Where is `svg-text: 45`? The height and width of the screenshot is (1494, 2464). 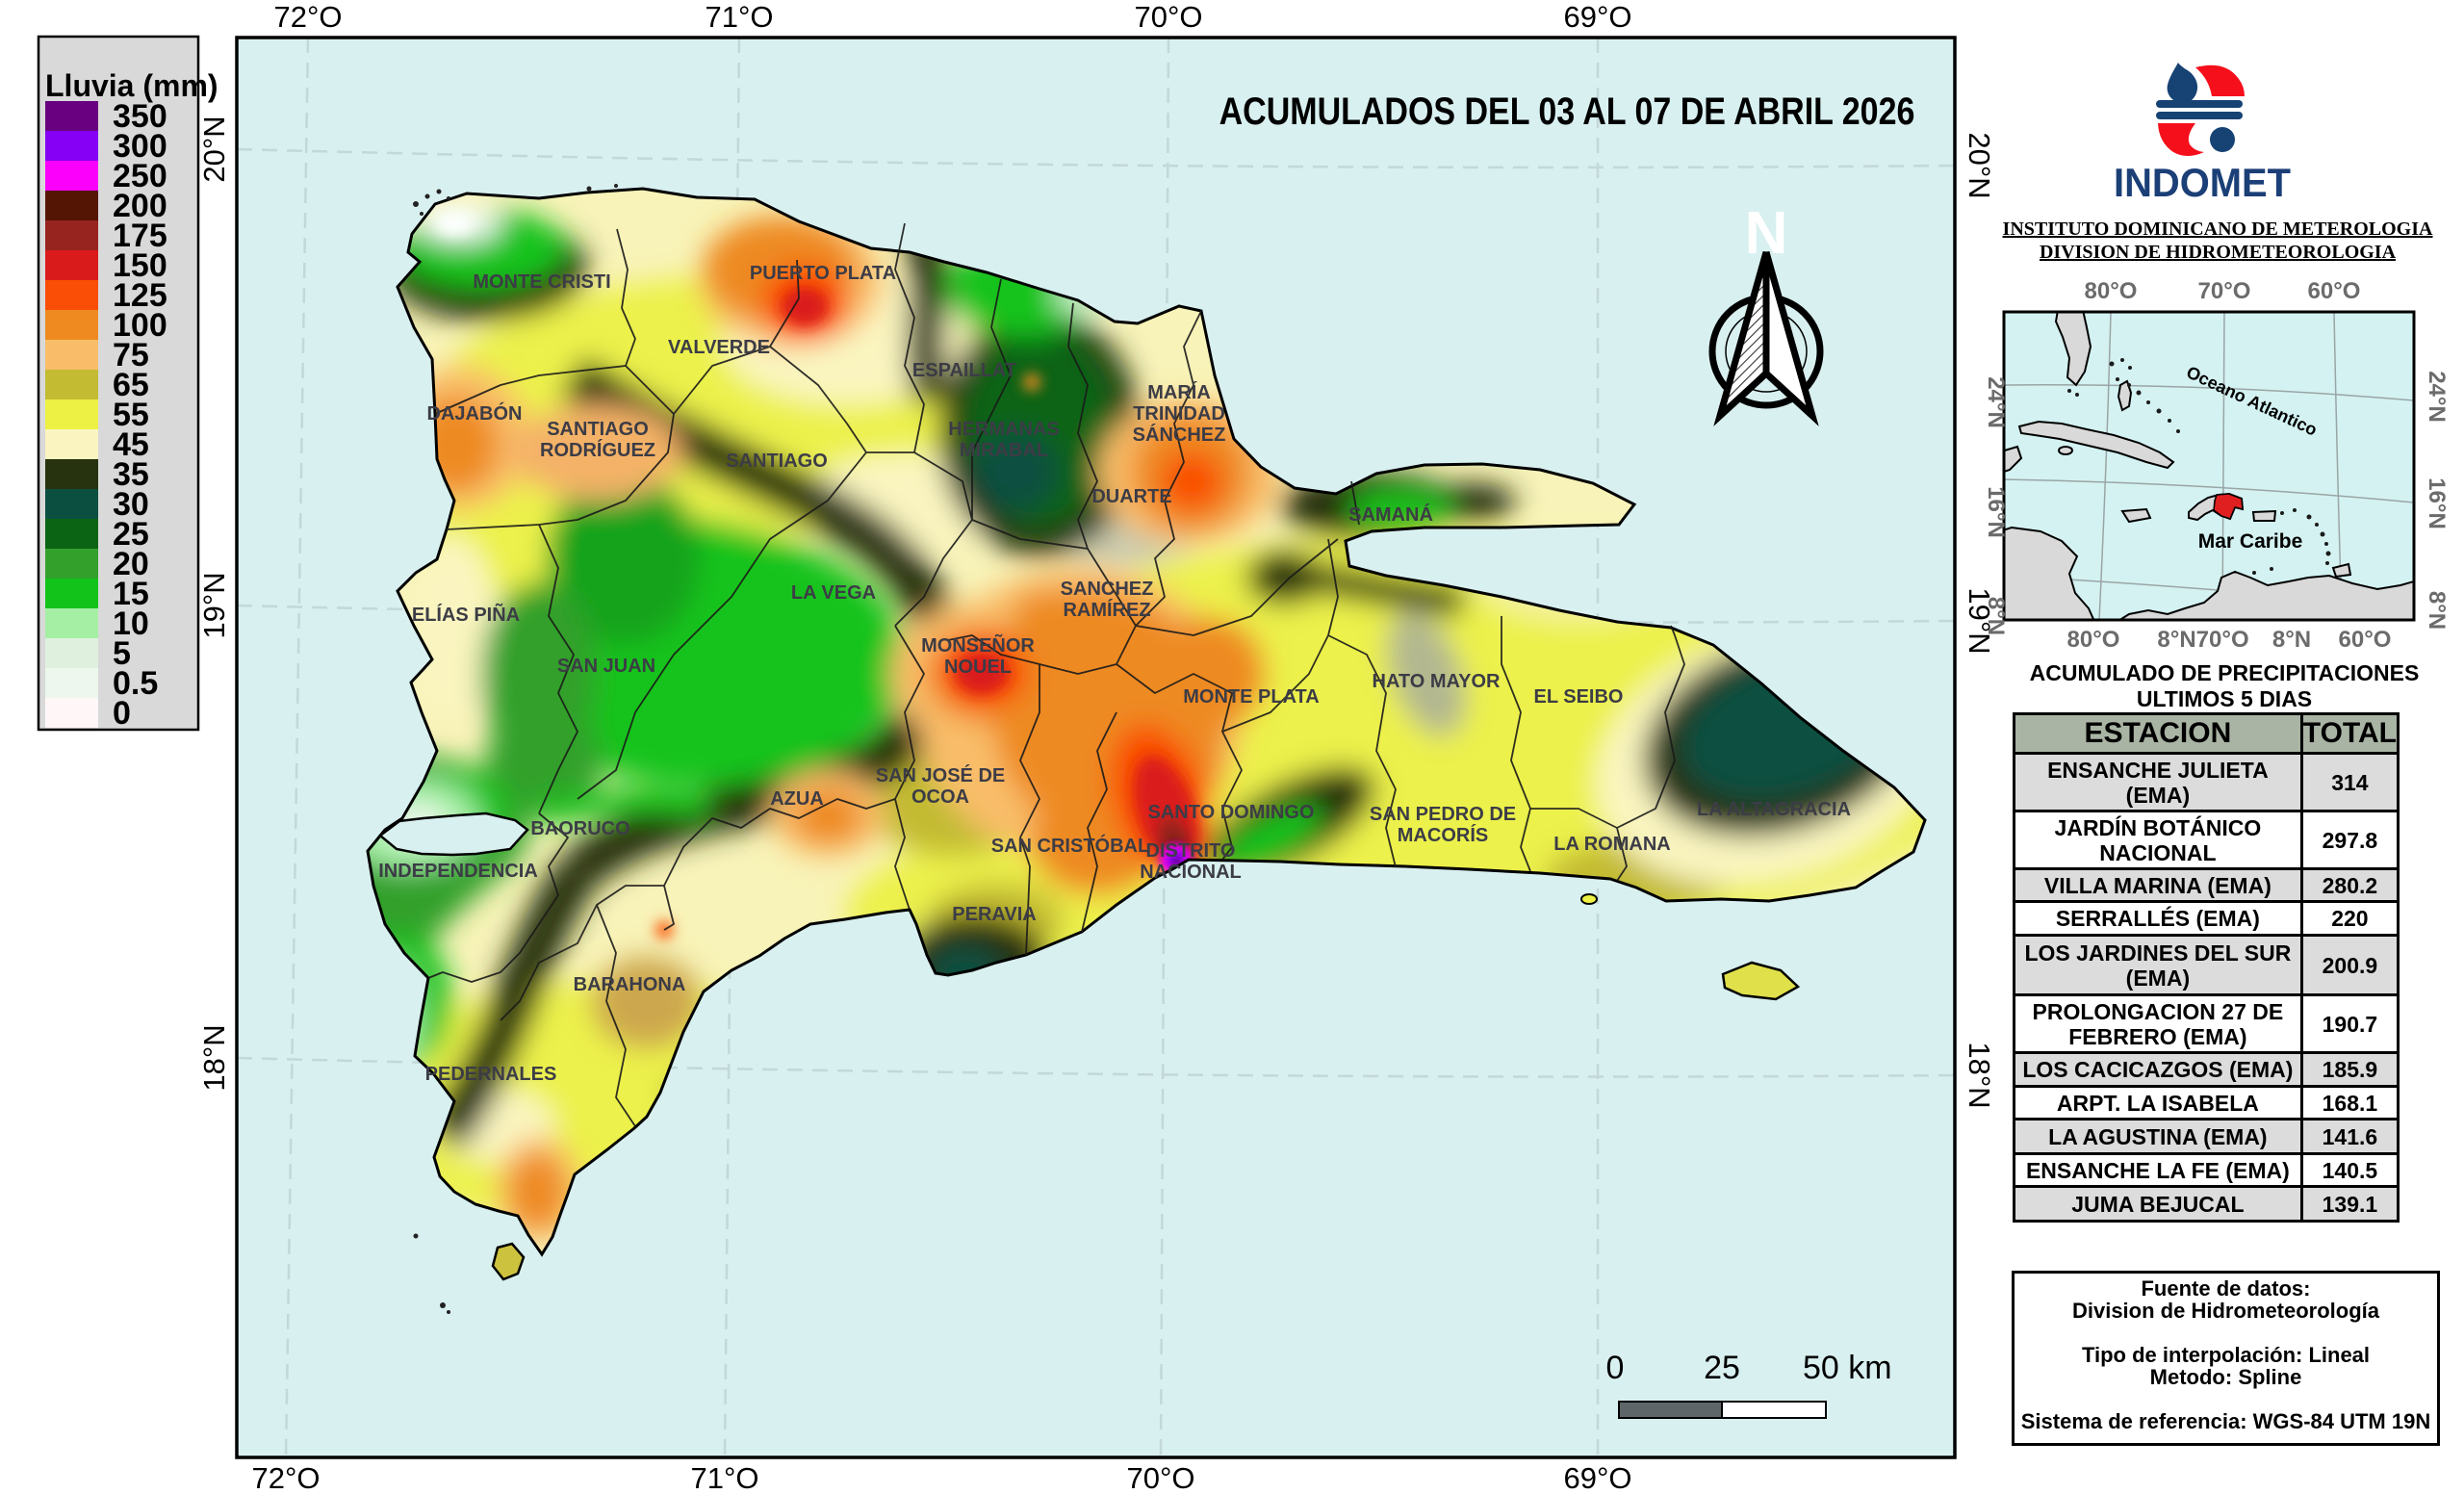 svg-text: 45 is located at coordinates (131, 445).